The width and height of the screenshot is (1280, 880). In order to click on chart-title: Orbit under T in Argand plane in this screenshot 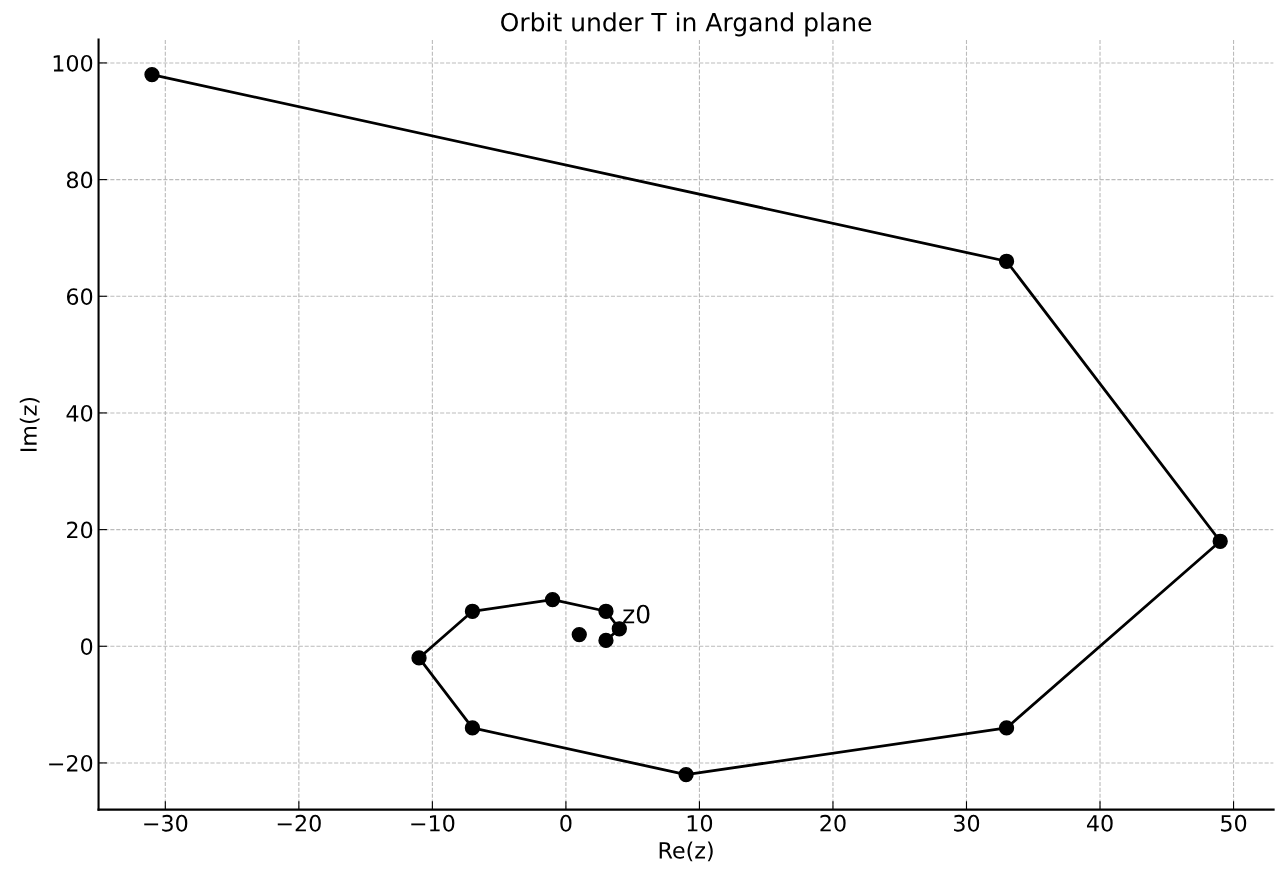, I will do `click(686, 24)`.